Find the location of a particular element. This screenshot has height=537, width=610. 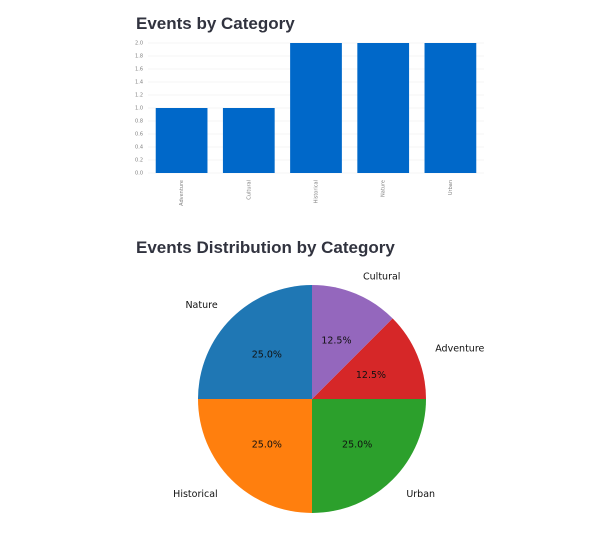

bar-historical is located at coordinates (316, 108).